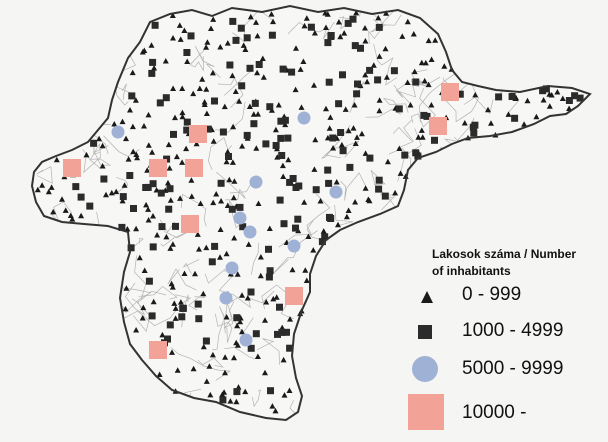  Describe the element at coordinates (506, 412) in the screenshot. I see `legend-item-large-square: 10000 -` at that location.